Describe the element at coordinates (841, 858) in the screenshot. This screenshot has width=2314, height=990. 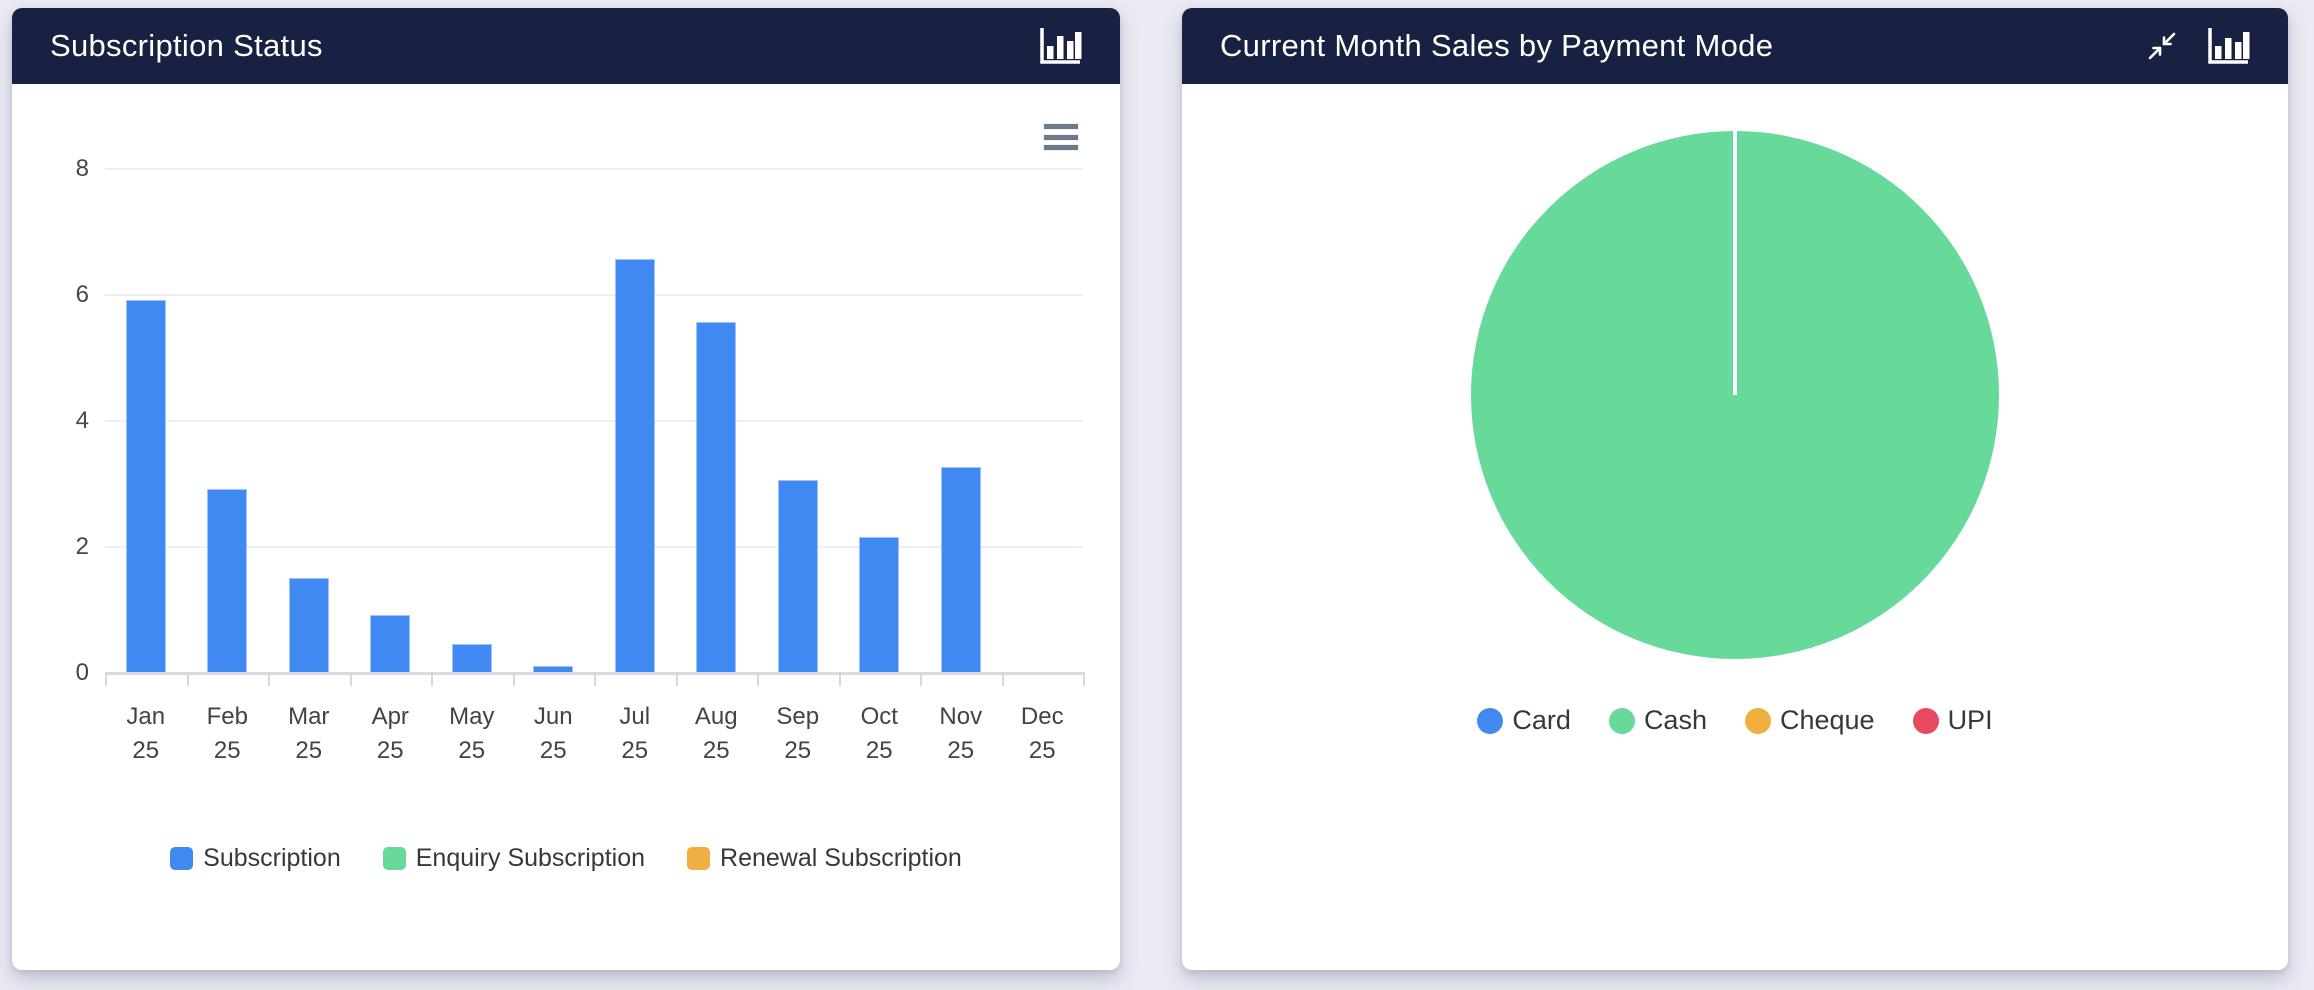
I see `legend-label: Renewal Subscription` at that location.